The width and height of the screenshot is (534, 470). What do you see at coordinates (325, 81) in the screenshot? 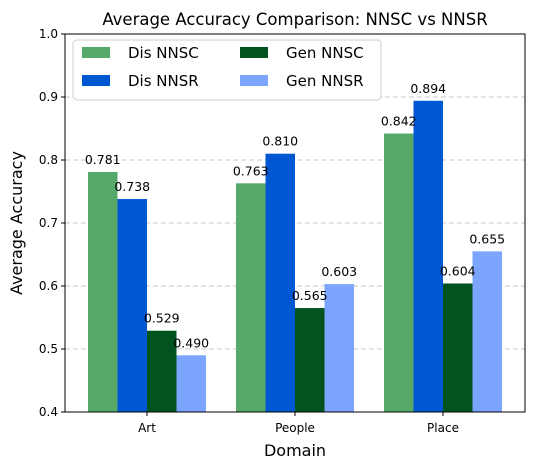
I see `legend-label: Gen NNSR` at bounding box center [325, 81].